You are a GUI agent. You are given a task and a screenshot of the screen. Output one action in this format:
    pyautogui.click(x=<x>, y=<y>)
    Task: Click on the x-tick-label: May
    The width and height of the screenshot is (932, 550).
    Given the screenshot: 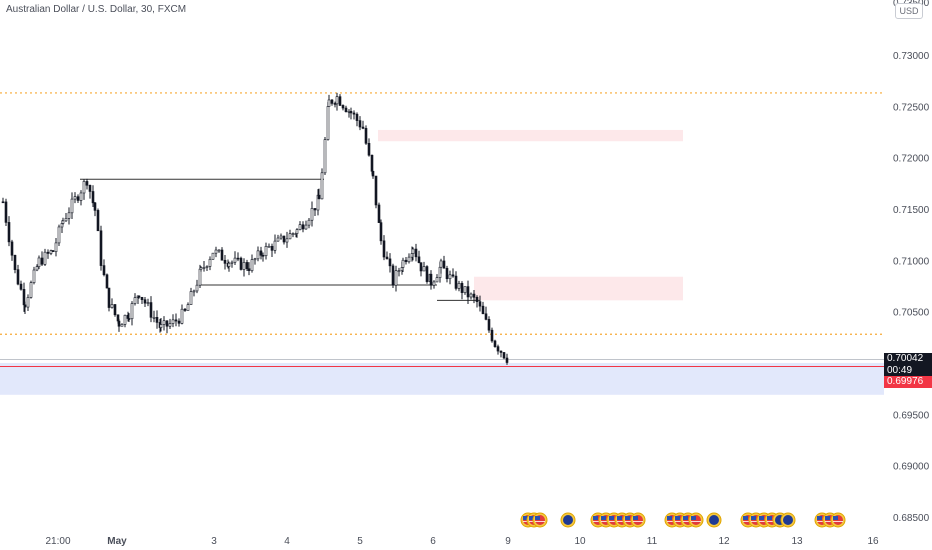 What is the action you would take?
    pyautogui.click(x=117, y=541)
    